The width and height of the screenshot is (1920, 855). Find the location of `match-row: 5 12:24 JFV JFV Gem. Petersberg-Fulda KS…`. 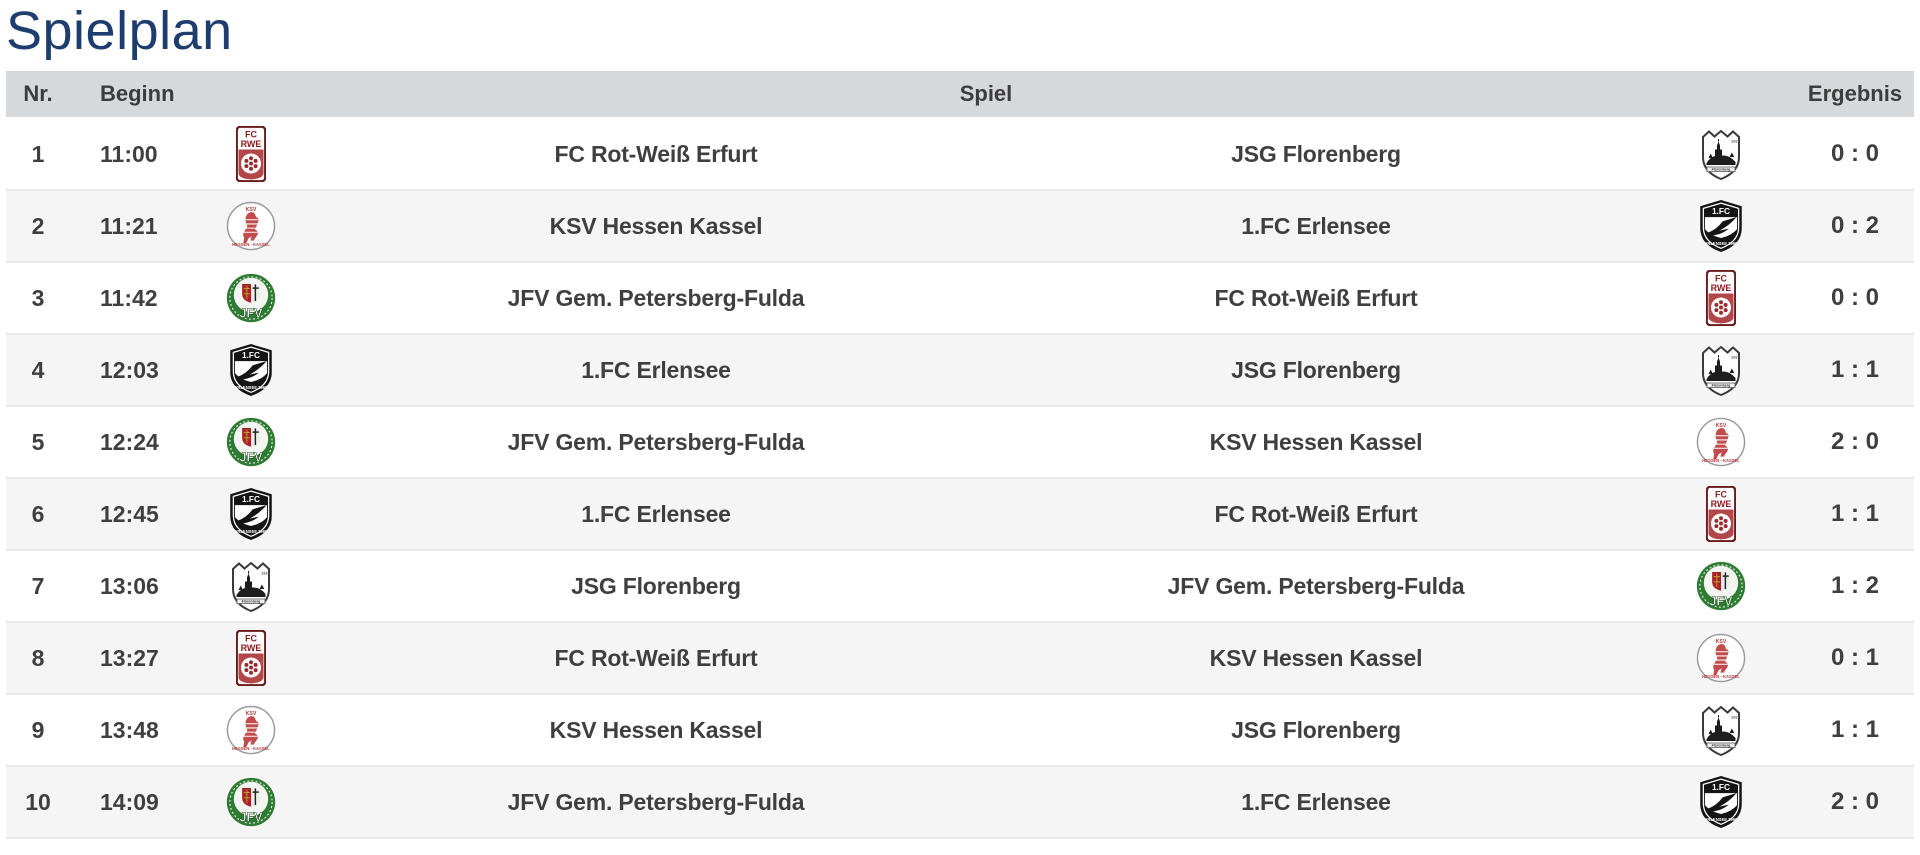

match-row: 5 12:24 JFV JFV Gem. Petersberg-Fulda KS… is located at coordinates (960, 443).